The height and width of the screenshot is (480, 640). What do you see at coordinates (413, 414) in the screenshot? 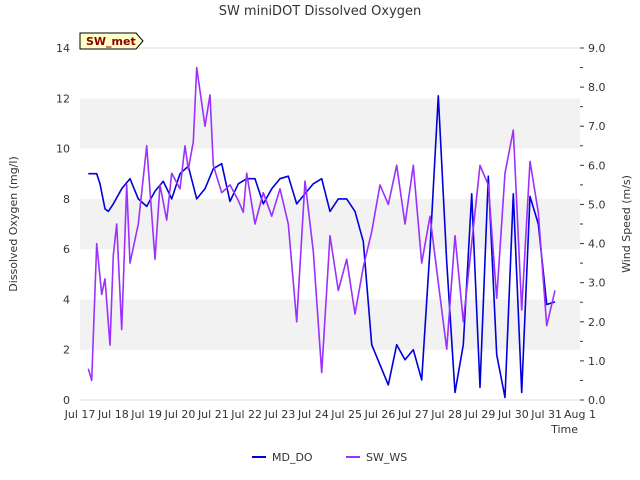
I see `x-tick-label: Jul 27` at bounding box center [413, 414].